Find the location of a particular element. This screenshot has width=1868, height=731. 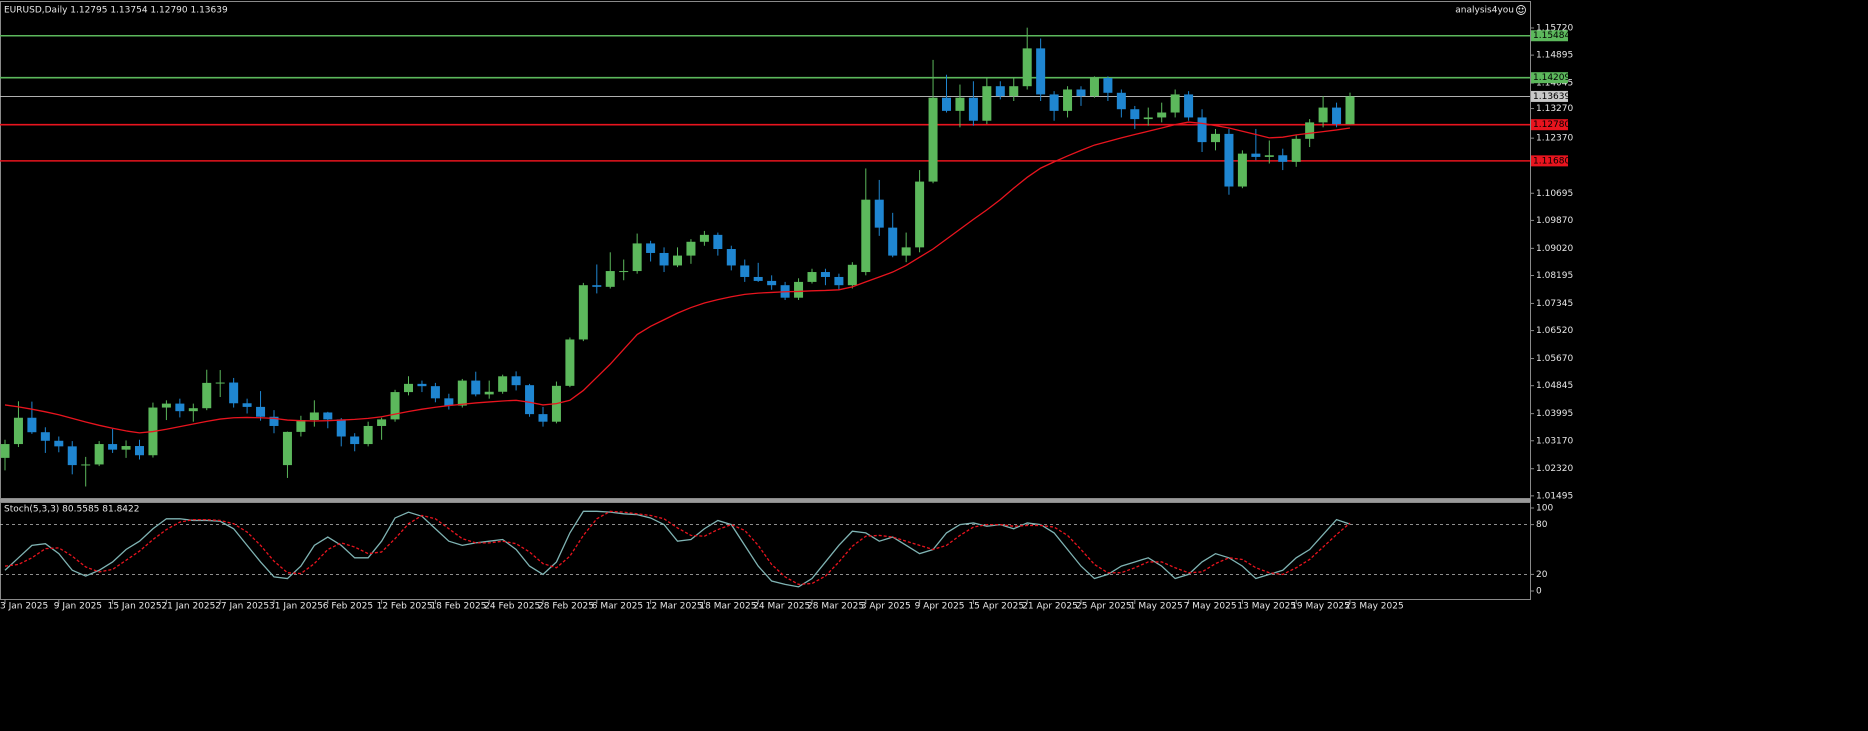

brand: analysis4you is located at coordinates (1484, 11).